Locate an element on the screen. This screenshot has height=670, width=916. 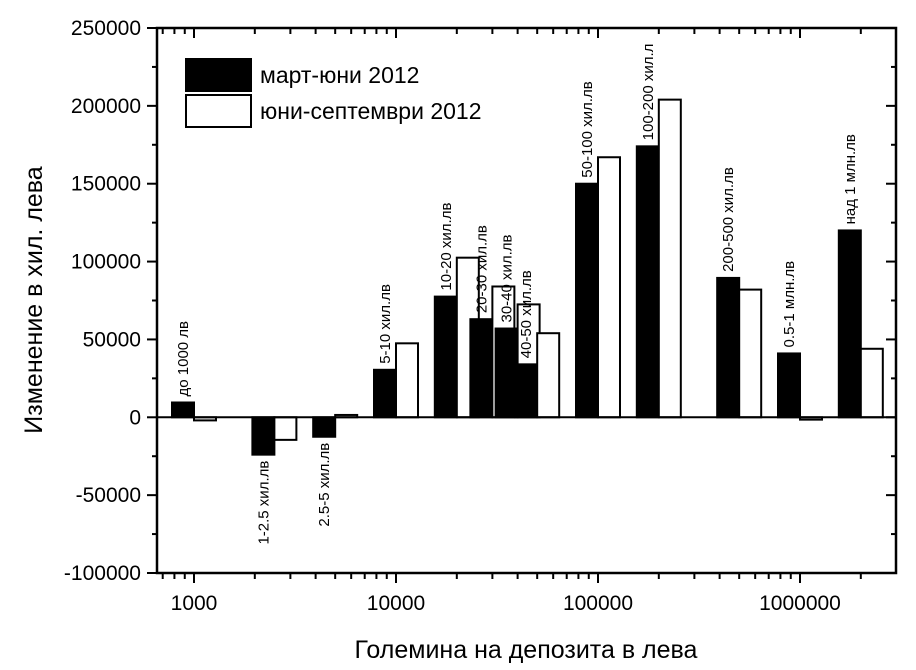
y-tick-label: 100000 is located at coordinates (106, 262).